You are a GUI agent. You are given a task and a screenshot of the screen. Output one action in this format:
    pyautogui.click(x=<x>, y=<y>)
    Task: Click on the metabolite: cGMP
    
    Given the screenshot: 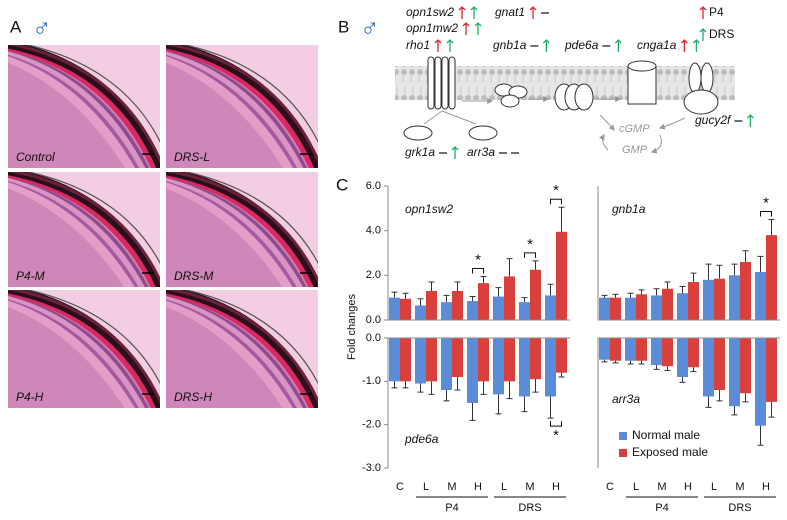 What is the action you would take?
    pyautogui.click(x=634, y=129)
    